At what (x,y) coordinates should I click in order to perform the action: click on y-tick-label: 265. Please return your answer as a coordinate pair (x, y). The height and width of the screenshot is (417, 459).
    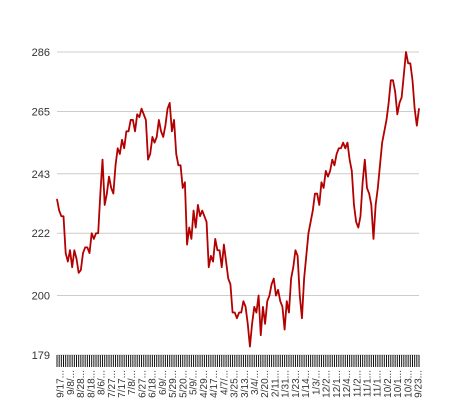
    Looking at the image, I should click on (41, 112).